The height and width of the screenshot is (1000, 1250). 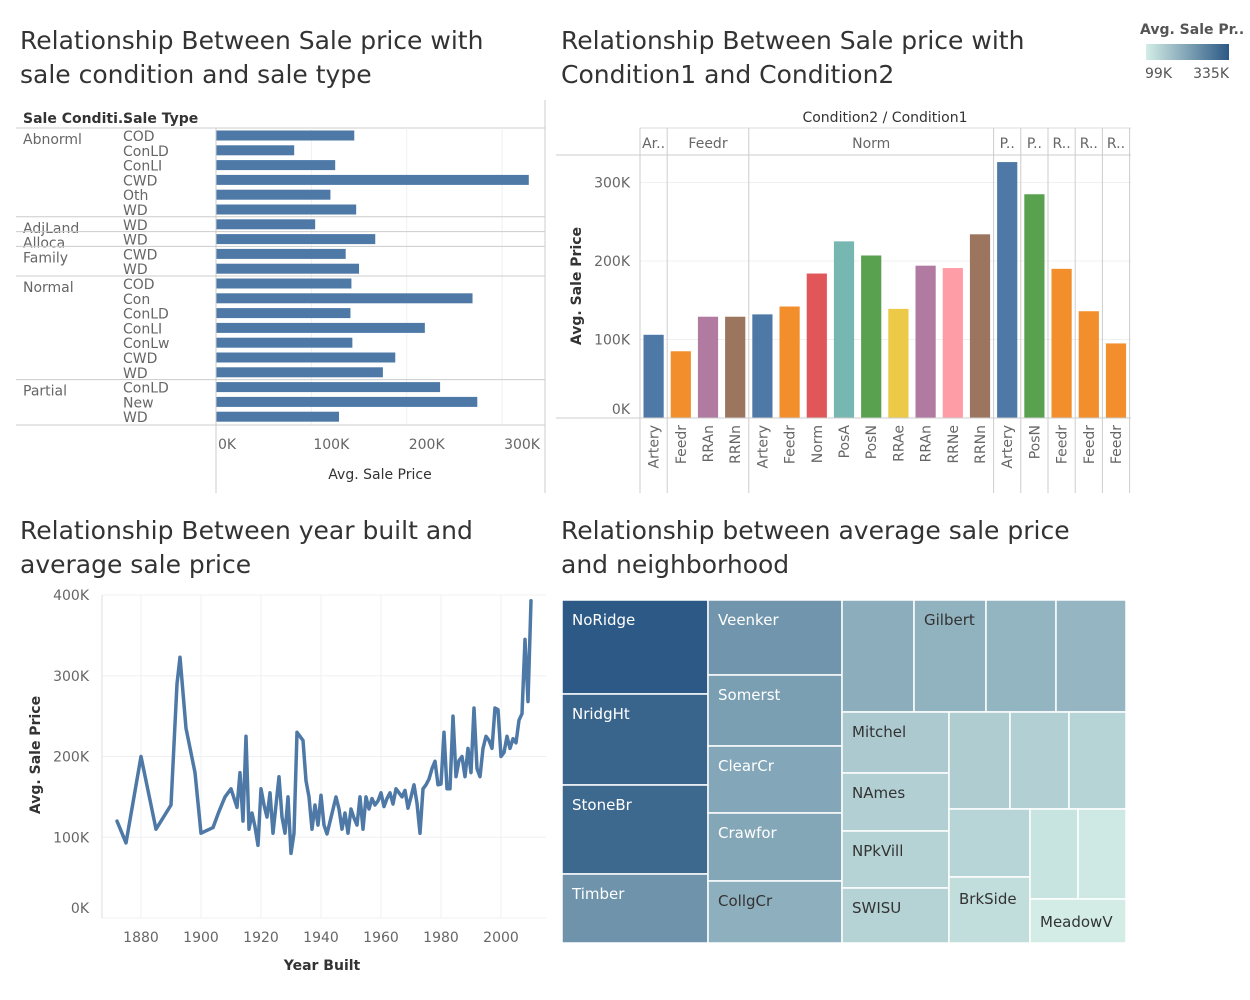 What do you see at coordinates (745, 901) in the screenshot?
I see `treemap-label: CollgCr` at bounding box center [745, 901].